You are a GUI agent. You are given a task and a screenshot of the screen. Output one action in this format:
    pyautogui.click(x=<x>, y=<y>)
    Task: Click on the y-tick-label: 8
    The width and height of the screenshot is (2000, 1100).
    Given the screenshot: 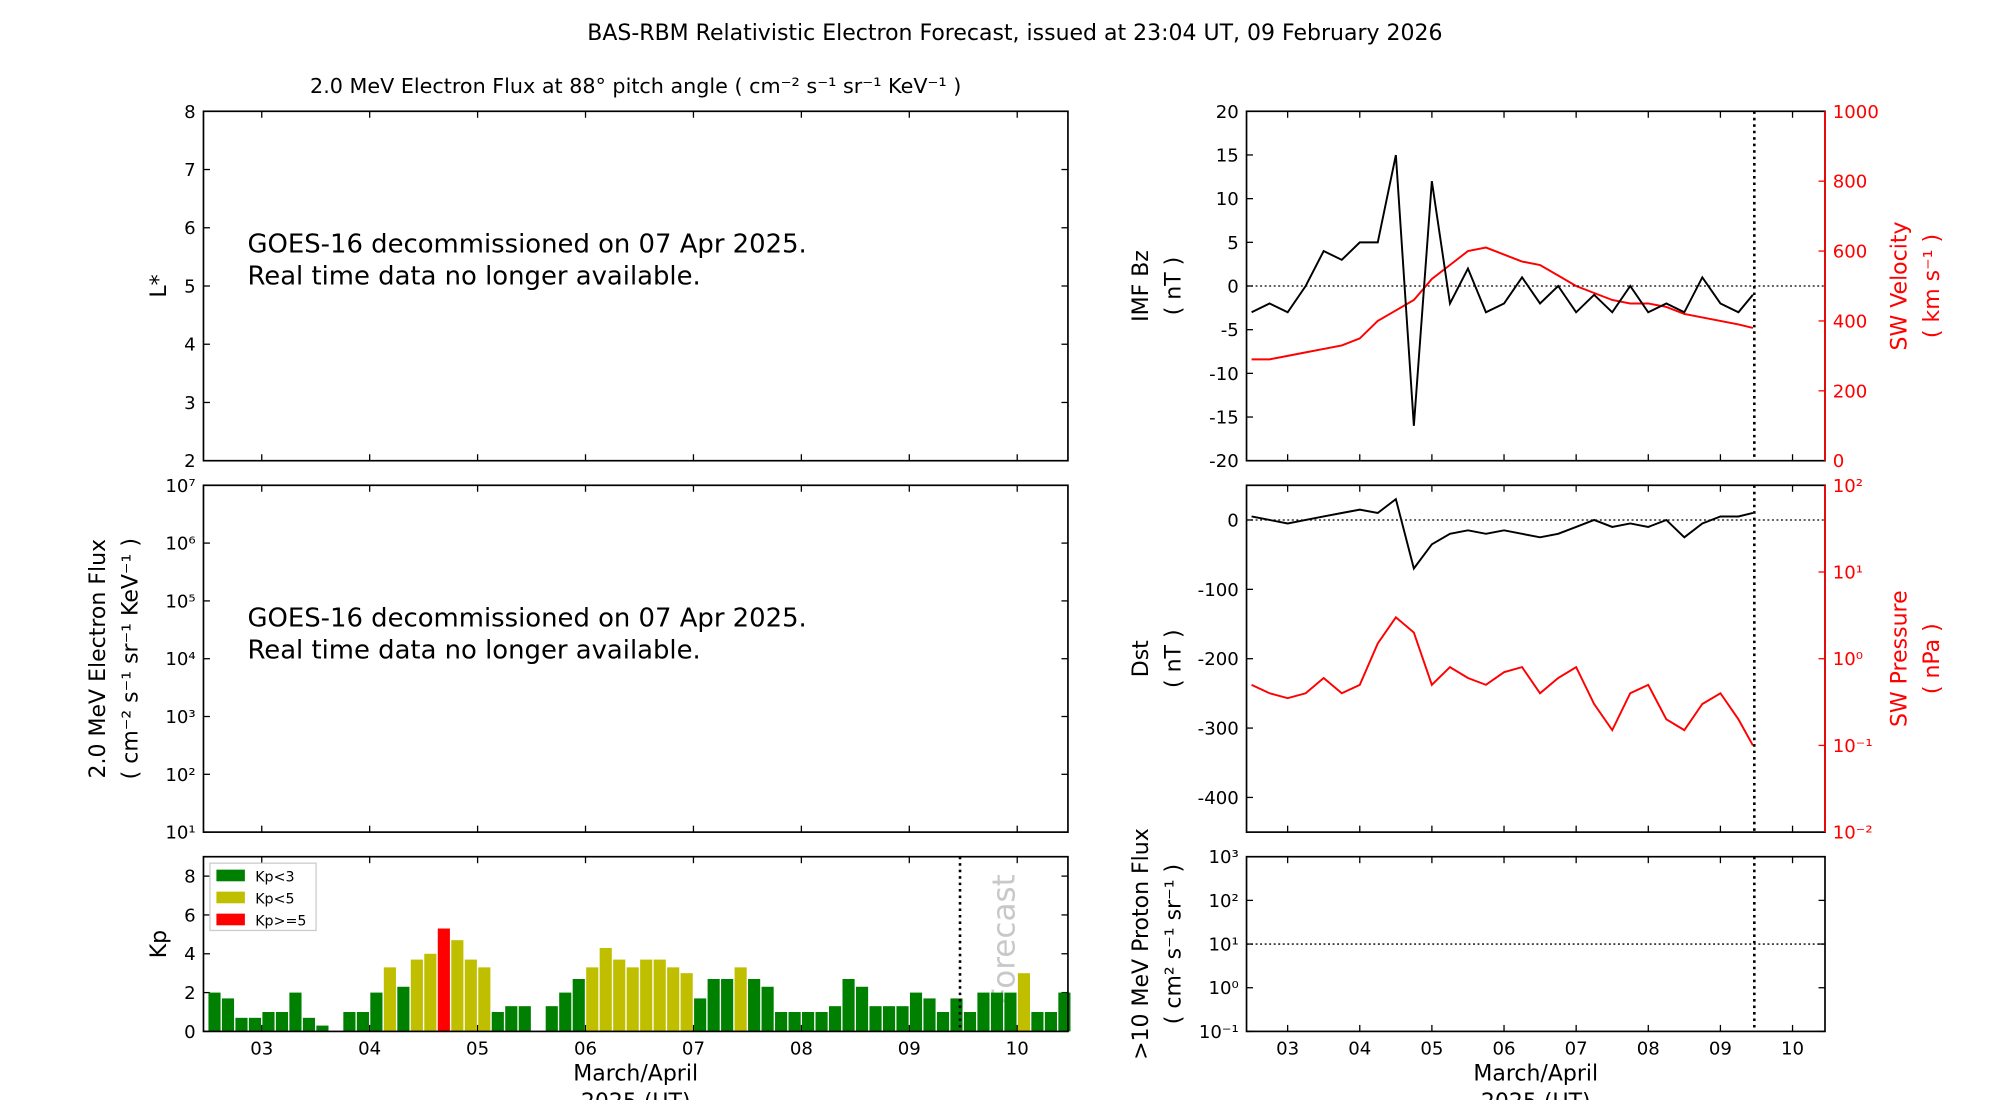 What is the action you would take?
    pyautogui.click(x=190, y=877)
    